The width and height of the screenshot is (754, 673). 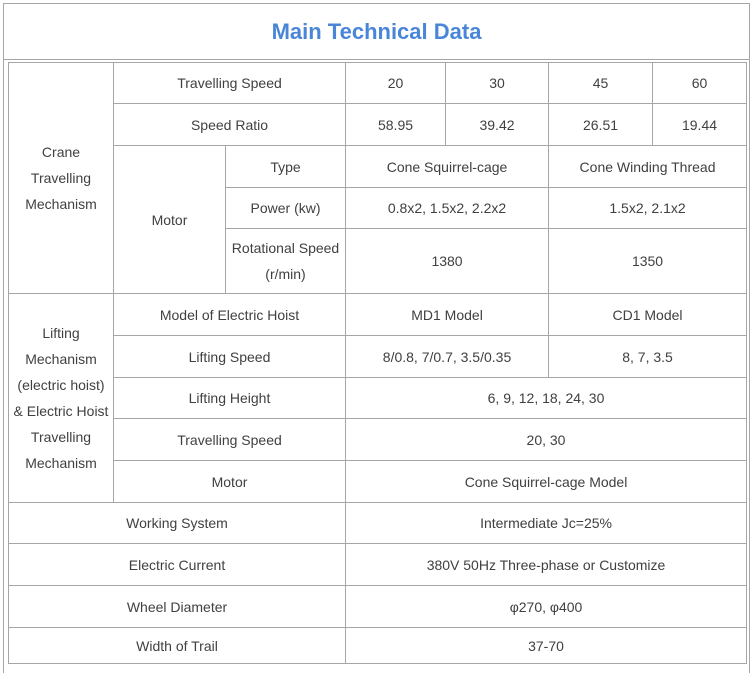 I want to click on table-row: Speed Ratio 58.95 39.42 26.51 19.44, so click(x=378, y=124).